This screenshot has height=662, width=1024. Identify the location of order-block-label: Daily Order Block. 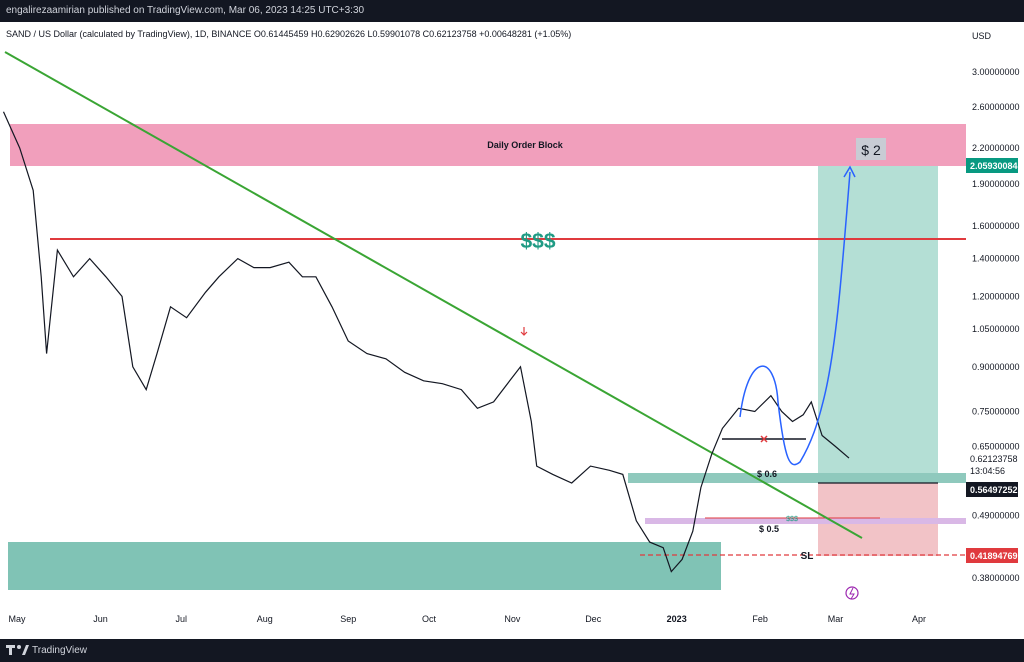
(525, 145).